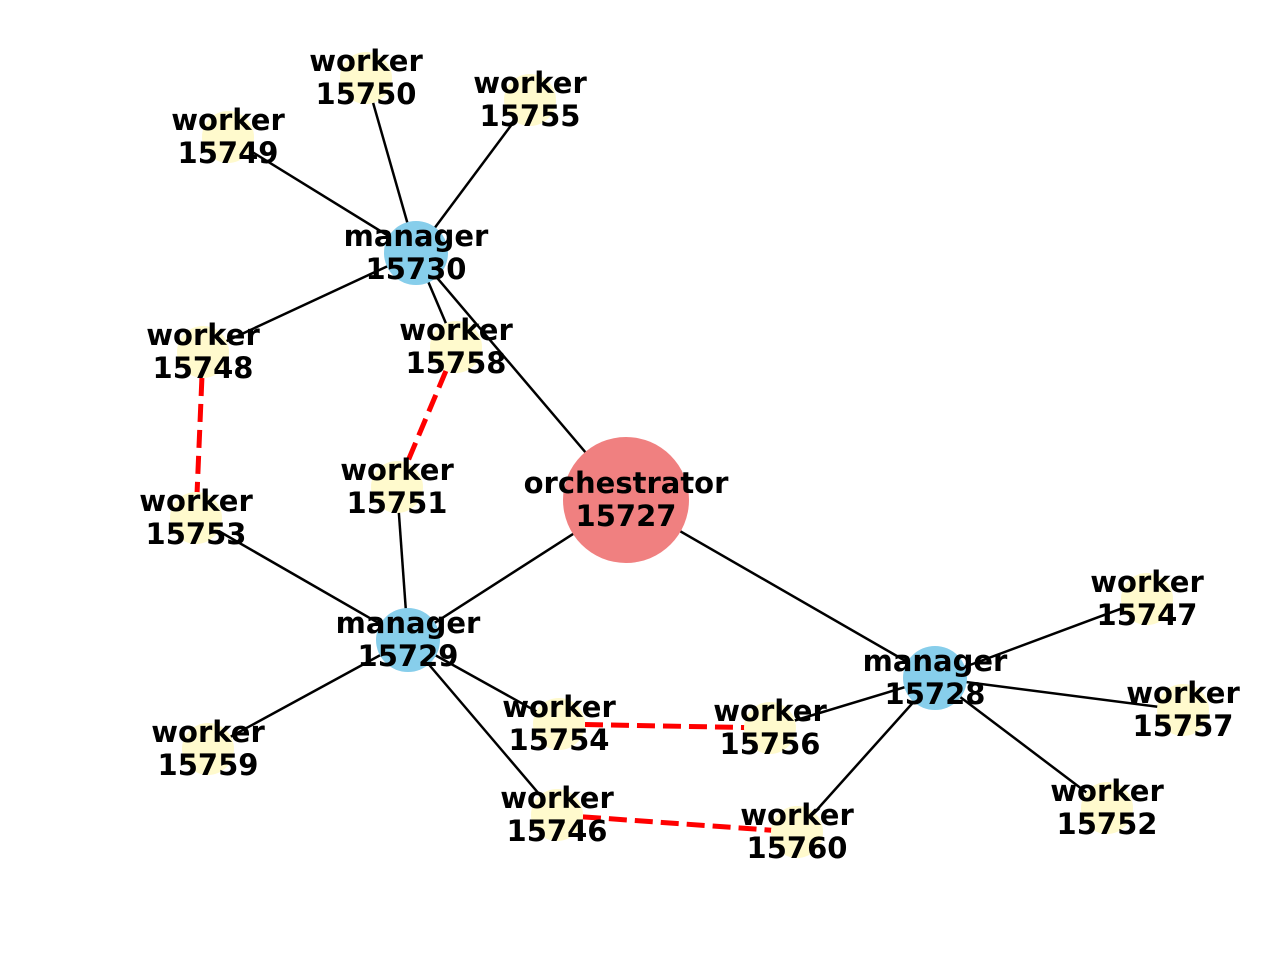  I want to click on edge-m15730-w15749, so click(322, 195).